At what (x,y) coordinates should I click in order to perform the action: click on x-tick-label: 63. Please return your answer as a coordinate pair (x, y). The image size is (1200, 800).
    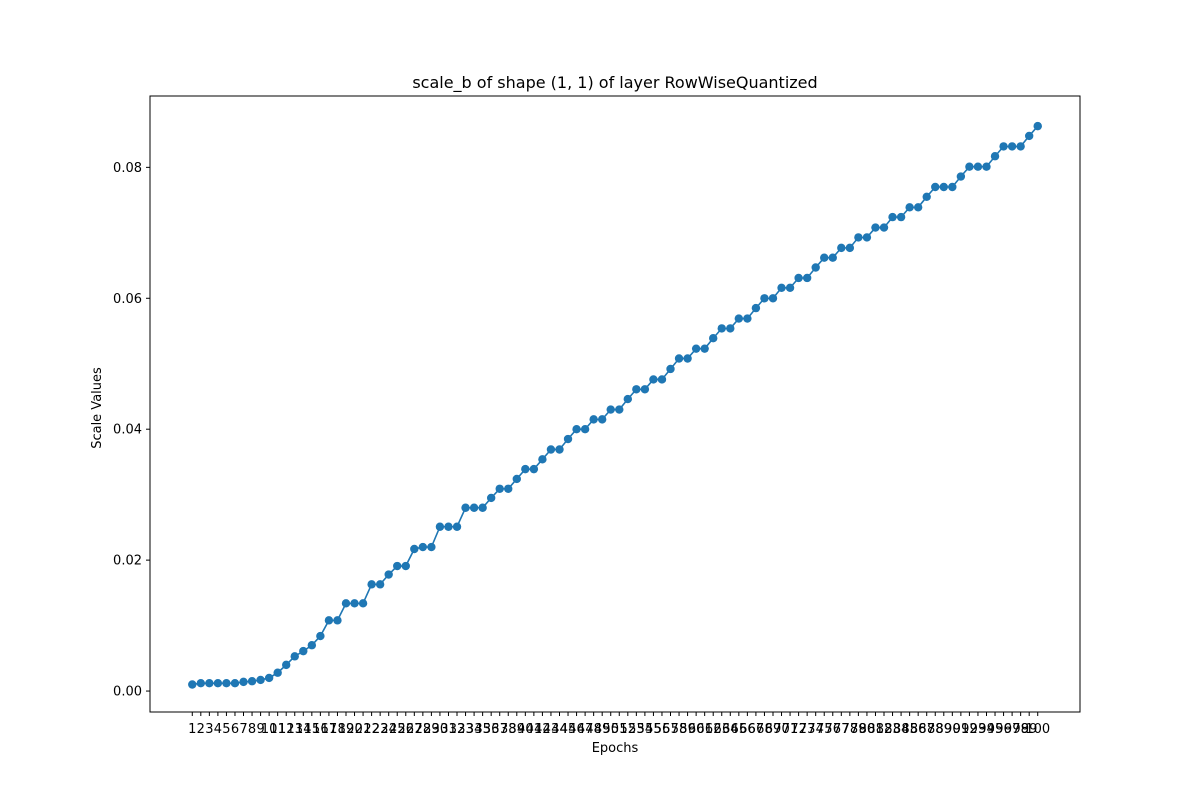
    Looking at the image, I should click on (721, 729).